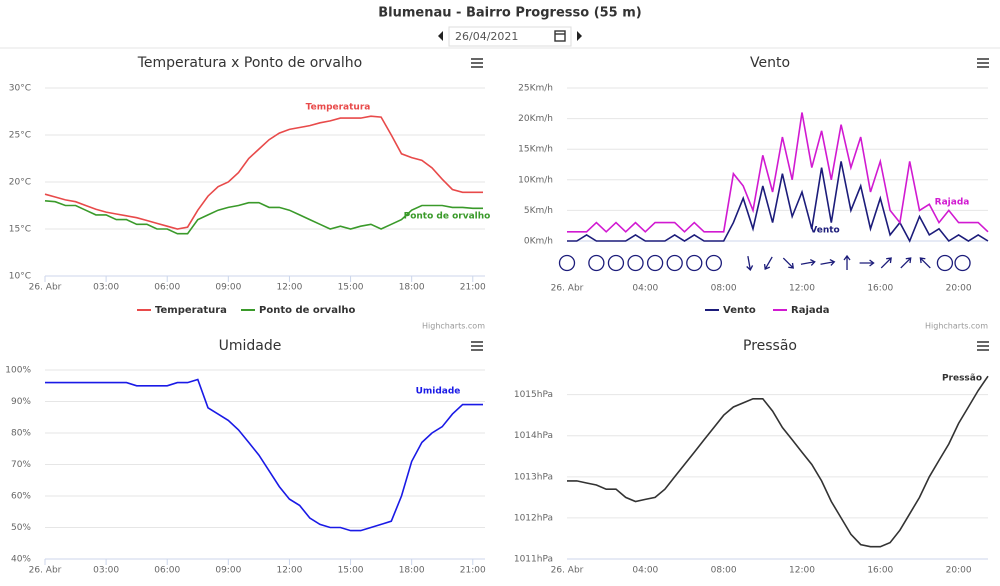  Describe the element at coordinates (486, 36) in the screenshot. I see `date: 26/04/2021` at that location.